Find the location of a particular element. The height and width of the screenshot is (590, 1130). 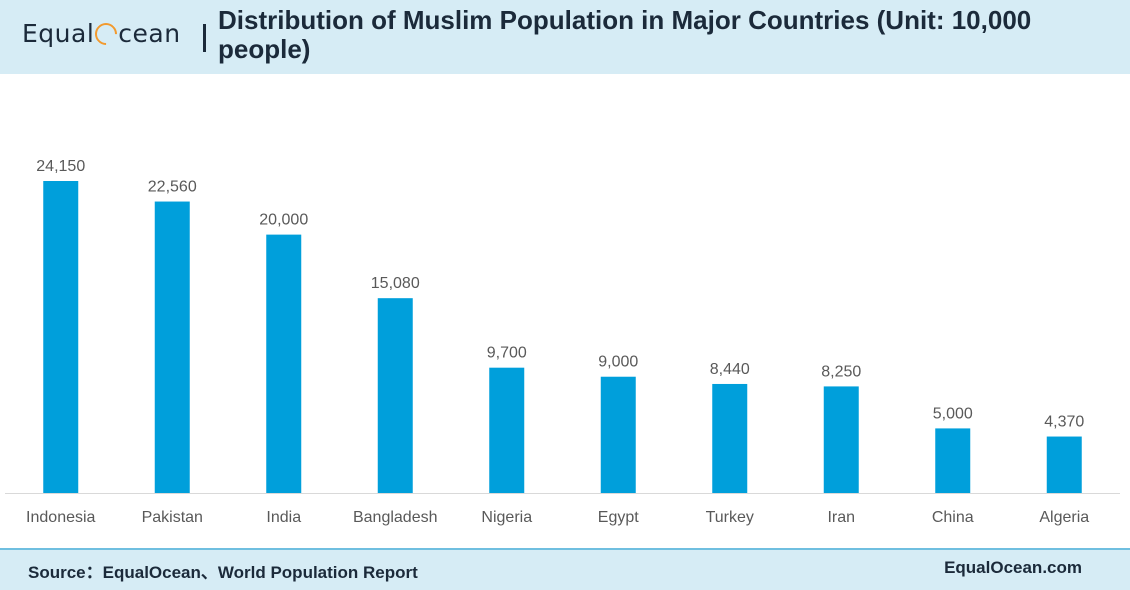

equalocean-logo: Equal cean is located at coordinates (101, 34).